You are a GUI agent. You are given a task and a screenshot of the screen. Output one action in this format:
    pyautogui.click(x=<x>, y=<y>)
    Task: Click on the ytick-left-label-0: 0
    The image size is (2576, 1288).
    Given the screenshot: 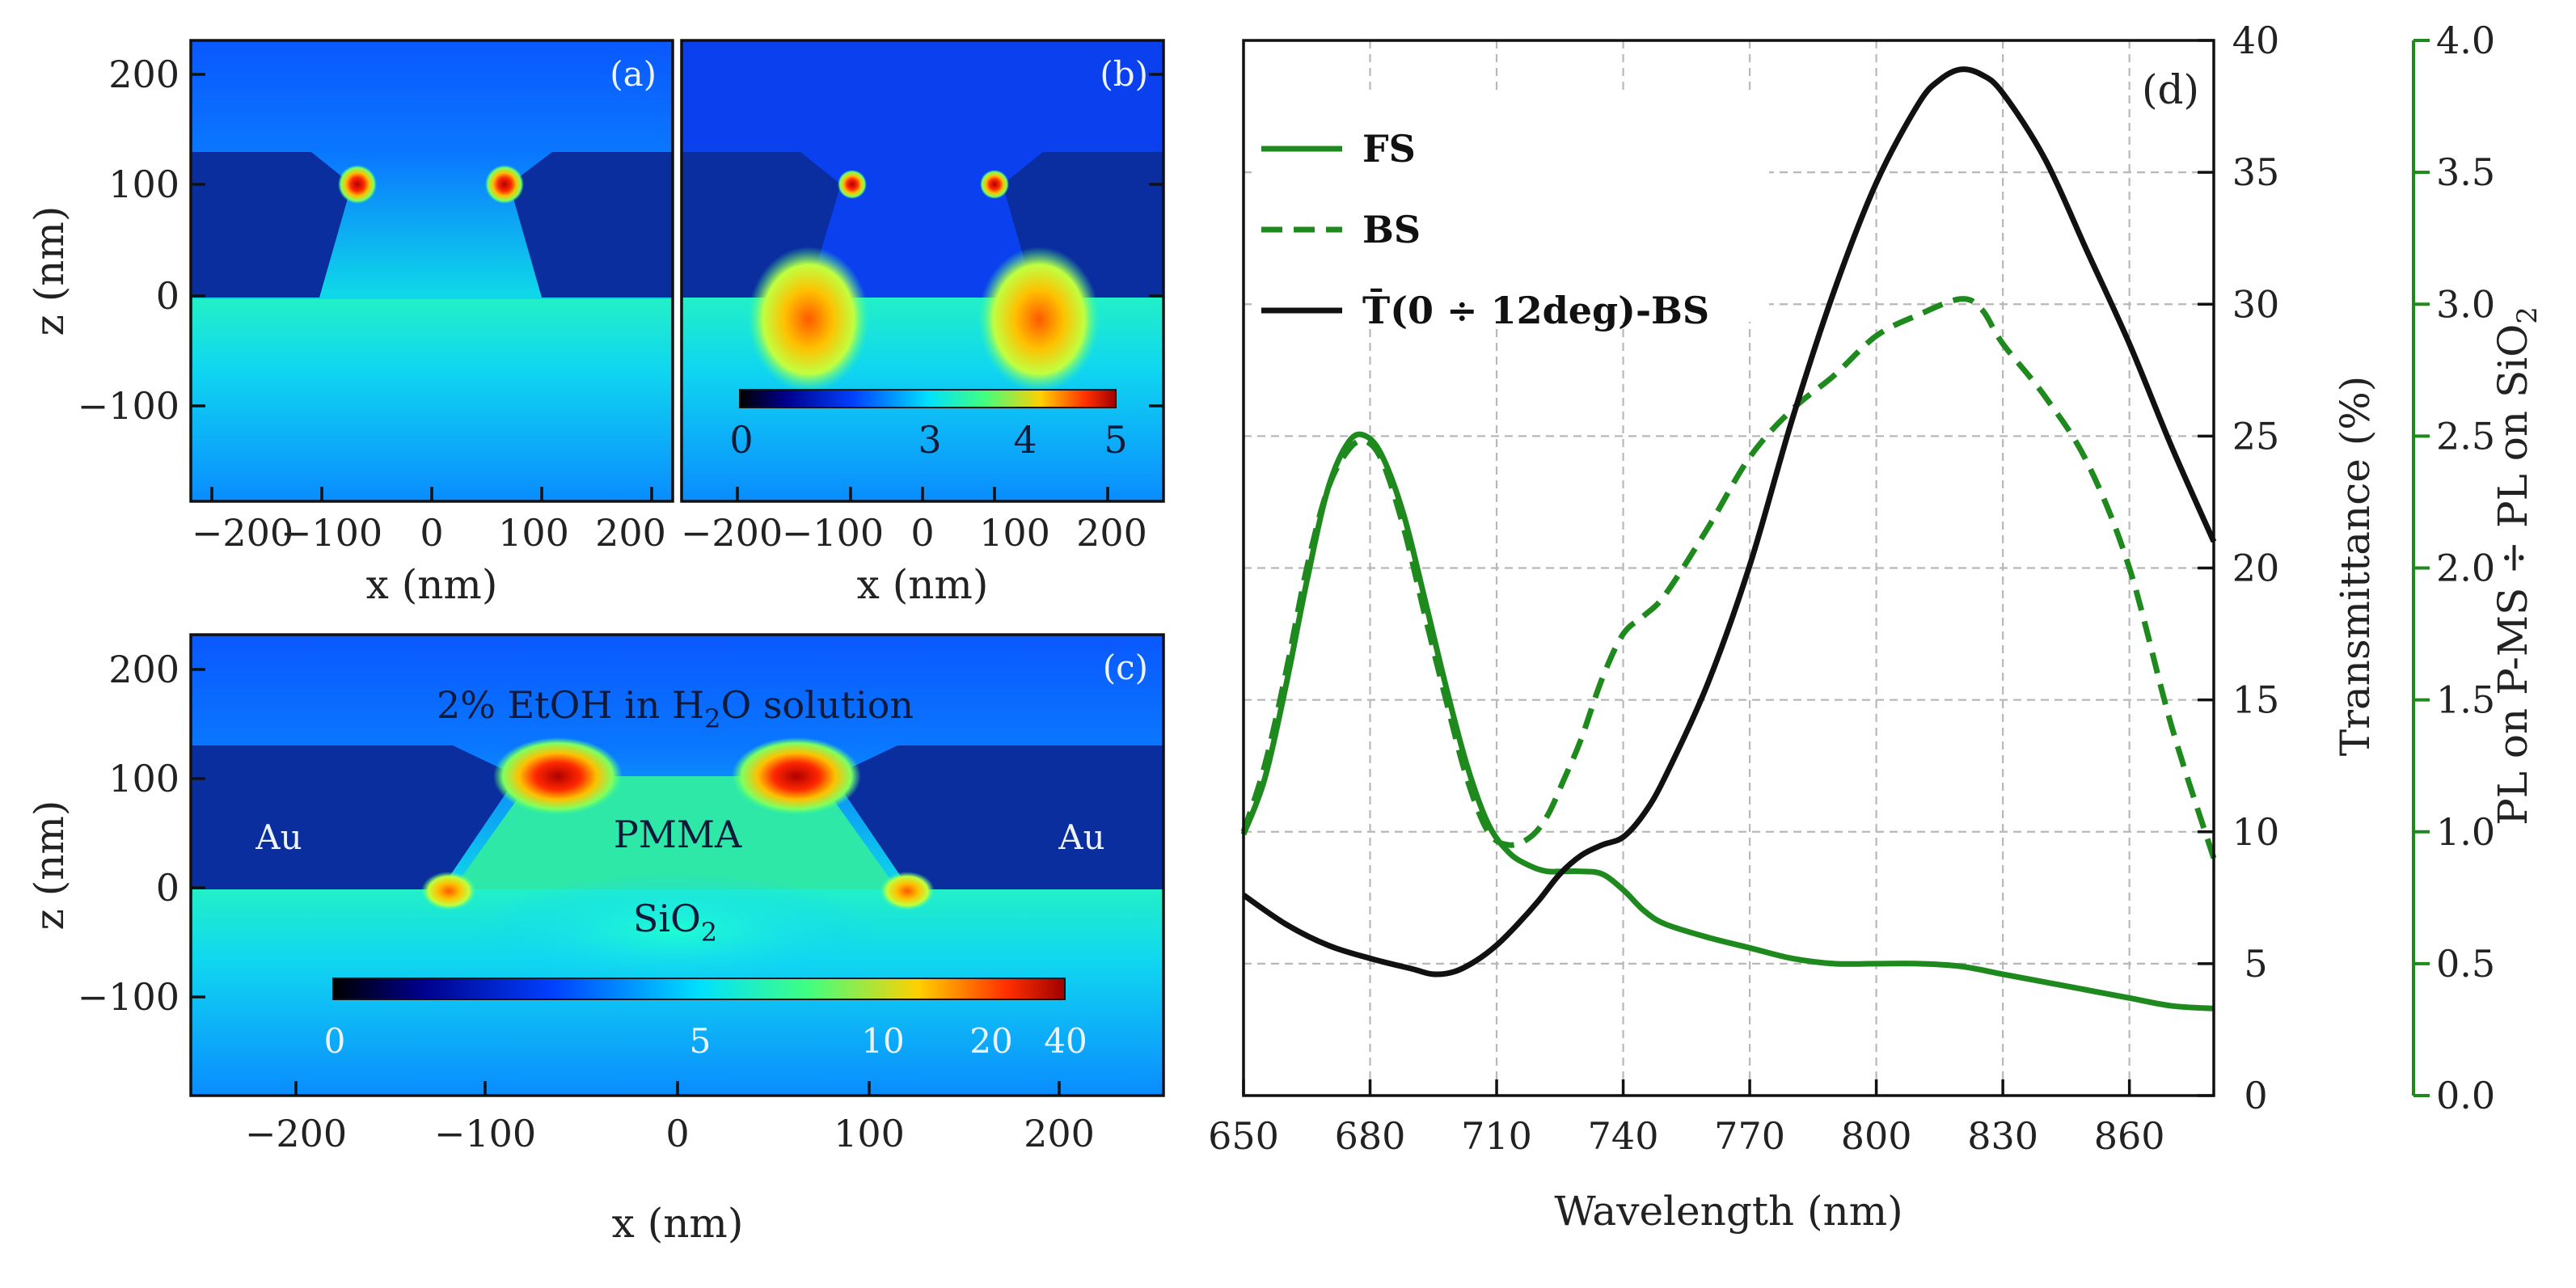 What is the action you would take?
    pyautogui.click(x=2255, y=1095)
    